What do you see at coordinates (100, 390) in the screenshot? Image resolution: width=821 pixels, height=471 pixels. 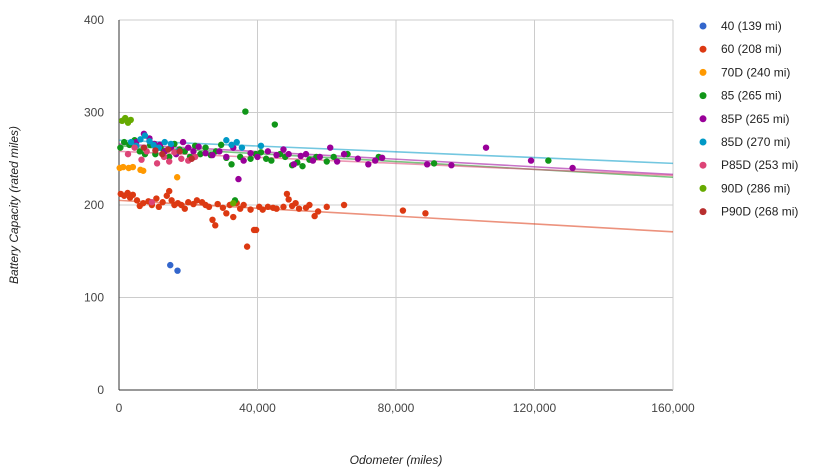 I see `y-tick-label: 0` at bounding box center [100, 390].